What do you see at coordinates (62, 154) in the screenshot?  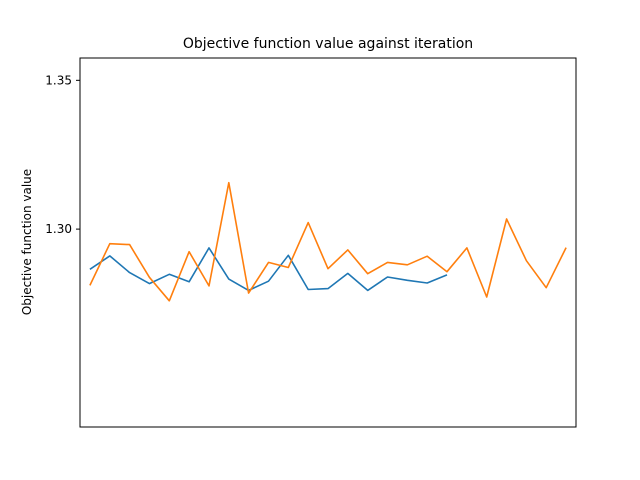 I see `y-tick-layer: 1.30 1.35` at bounding box center [62, 154].